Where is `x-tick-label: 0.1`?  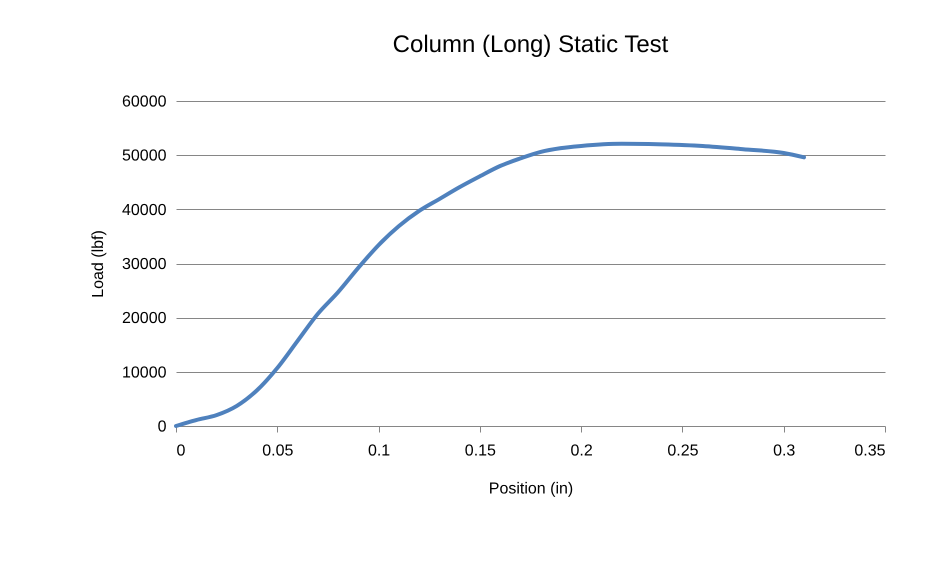 x-tick-label: 0.1 is located at coordinates (379, 451).